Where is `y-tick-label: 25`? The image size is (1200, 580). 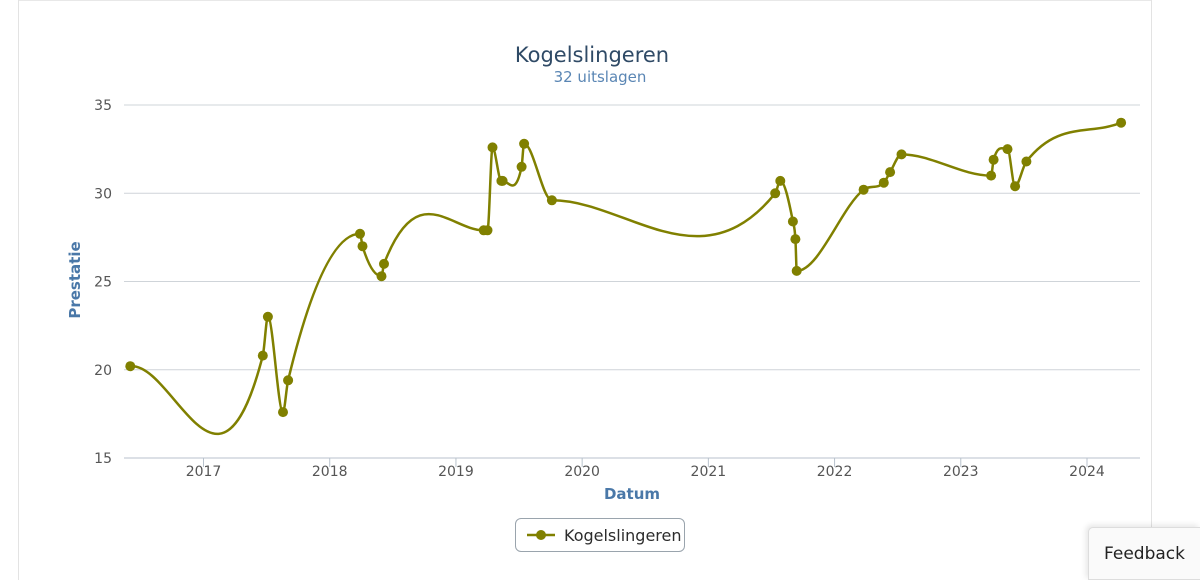 y-tick-label: 25 is located at coordinates (103, 283).